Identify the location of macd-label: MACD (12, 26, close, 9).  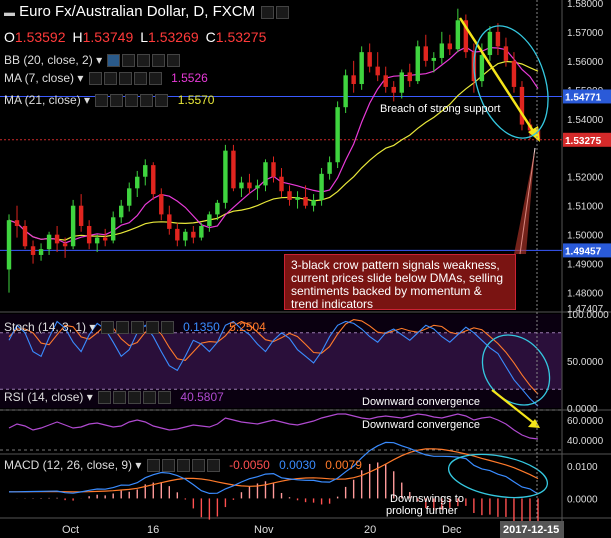
(68, 465).